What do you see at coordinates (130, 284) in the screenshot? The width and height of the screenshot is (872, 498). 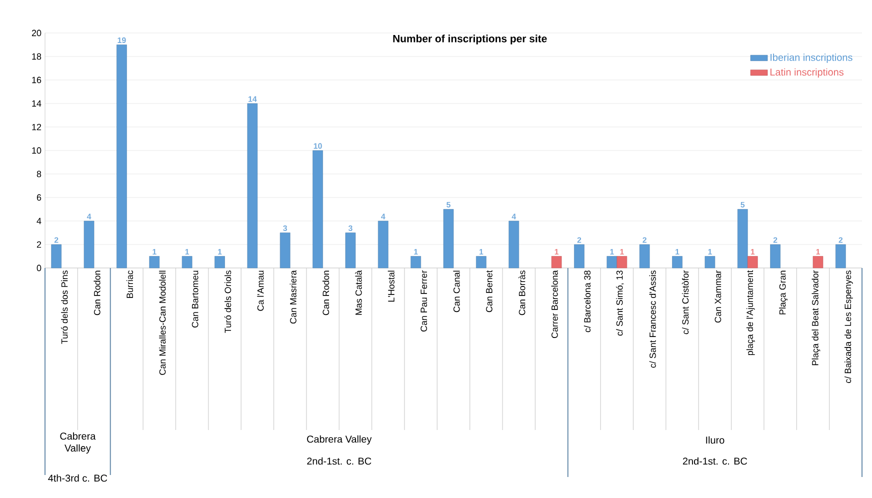 I see `x-tick-label: Burriac` at bounding box center [130, 284].